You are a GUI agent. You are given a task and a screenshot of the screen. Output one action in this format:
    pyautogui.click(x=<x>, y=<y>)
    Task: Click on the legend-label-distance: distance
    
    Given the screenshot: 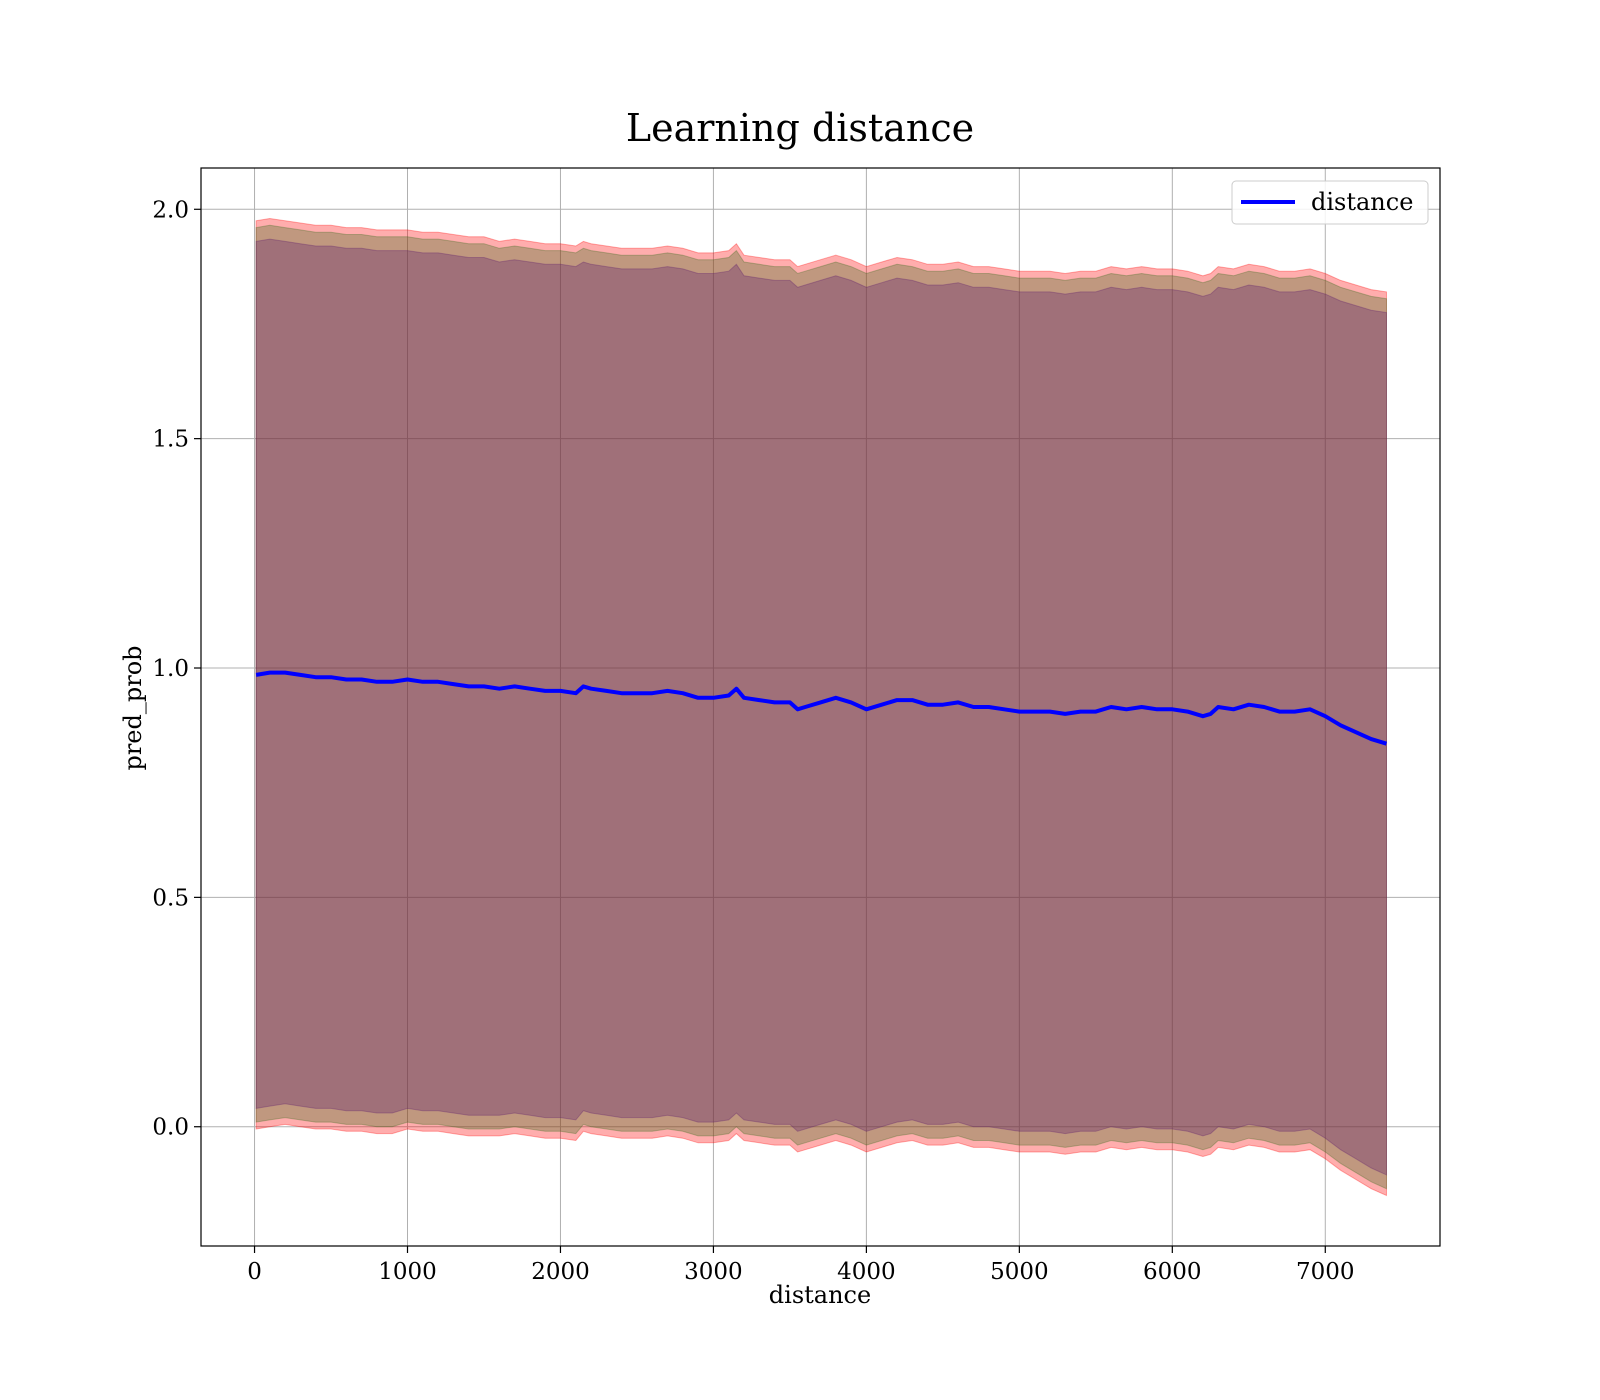 What is the action you would take?
    pyautogui.click(x=1362, y=202)
    